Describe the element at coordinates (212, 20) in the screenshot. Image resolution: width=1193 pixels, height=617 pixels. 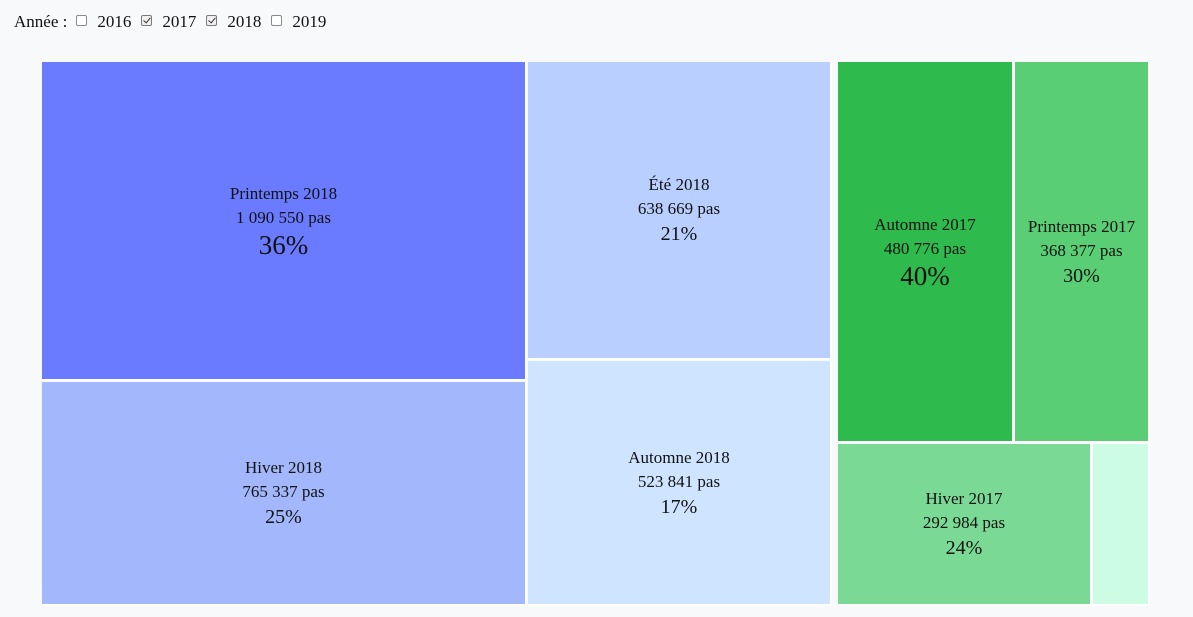
I see `checkbox-2018` at that location.